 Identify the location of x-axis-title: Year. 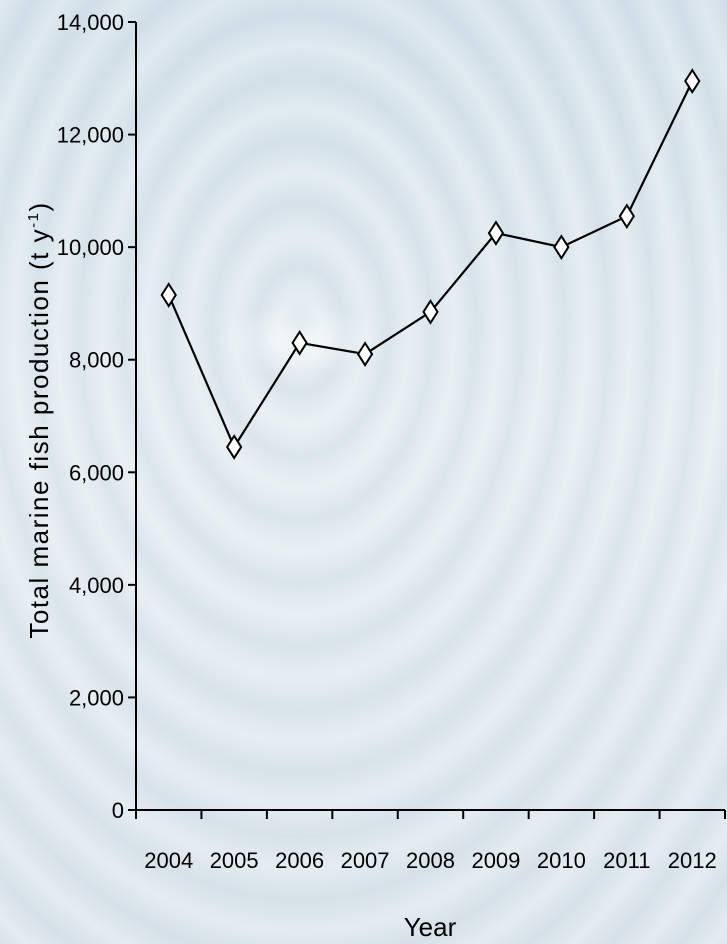
(430, 927).